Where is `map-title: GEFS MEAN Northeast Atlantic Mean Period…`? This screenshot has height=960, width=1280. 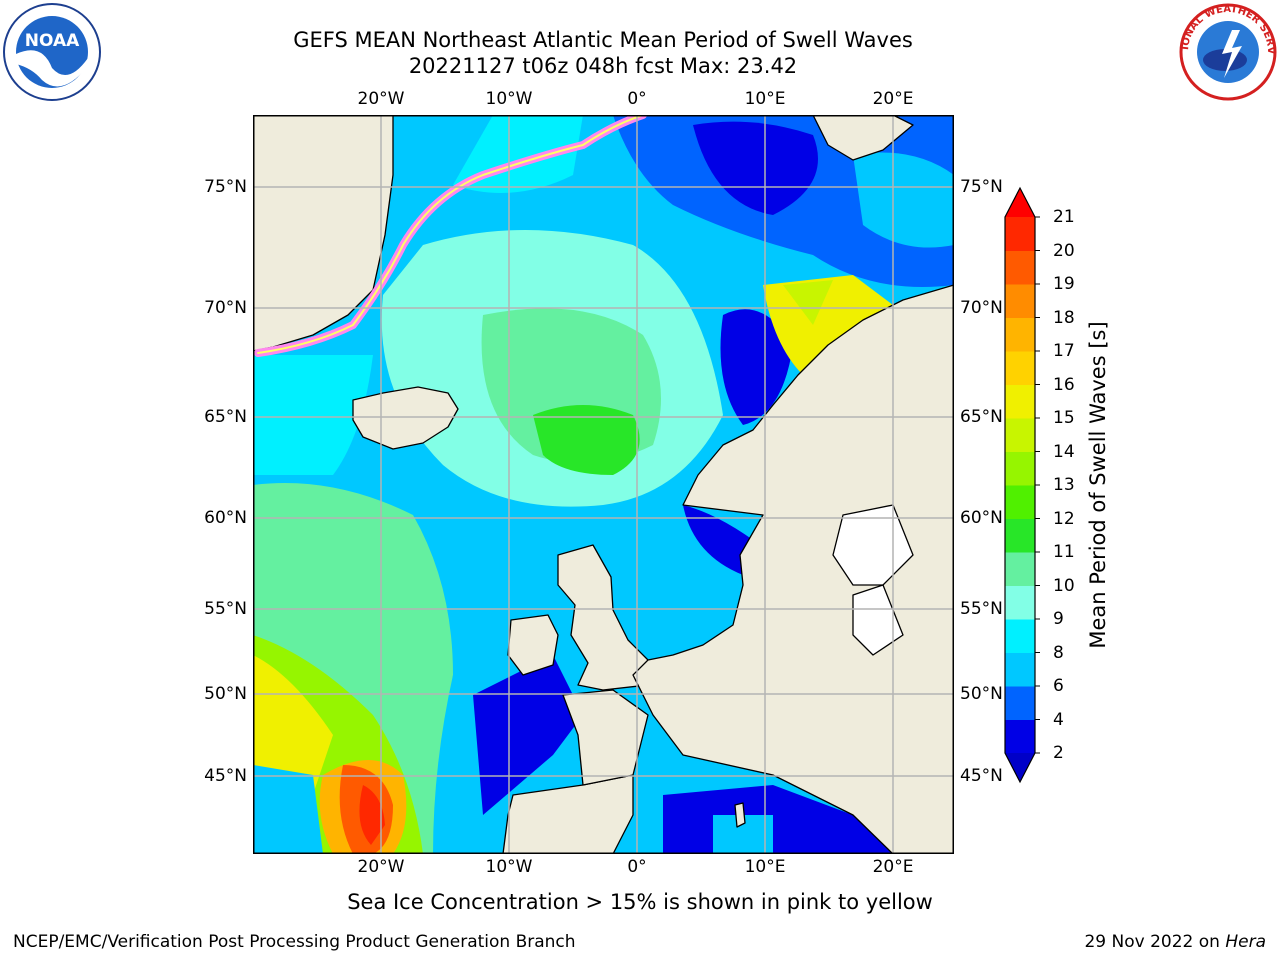
map-title: GEFS MEAN Northeast Atlantic Mean Period… is located at coordinates (603, 40).